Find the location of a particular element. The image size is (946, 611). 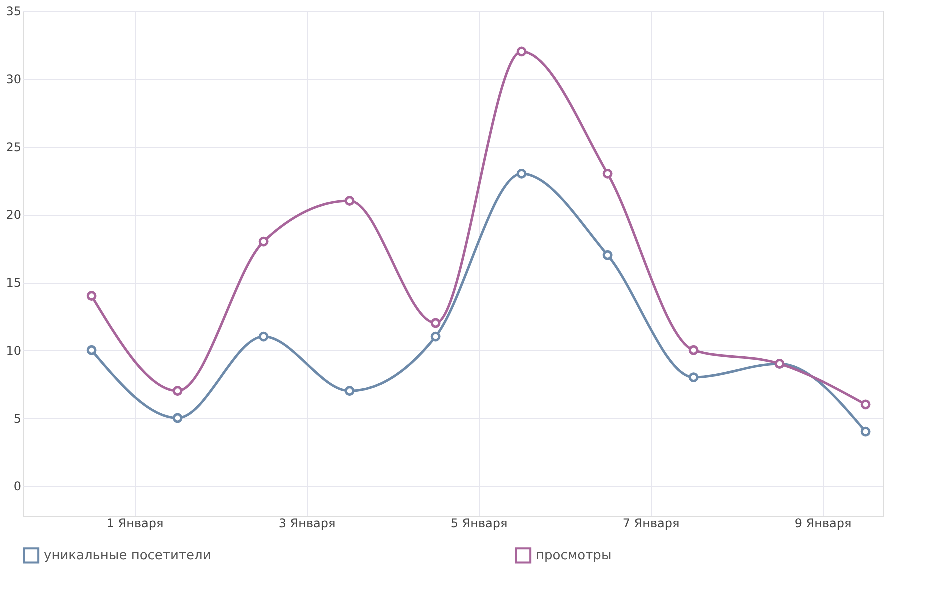

y-tick-label: 5 is located at coordinates (18, 419).